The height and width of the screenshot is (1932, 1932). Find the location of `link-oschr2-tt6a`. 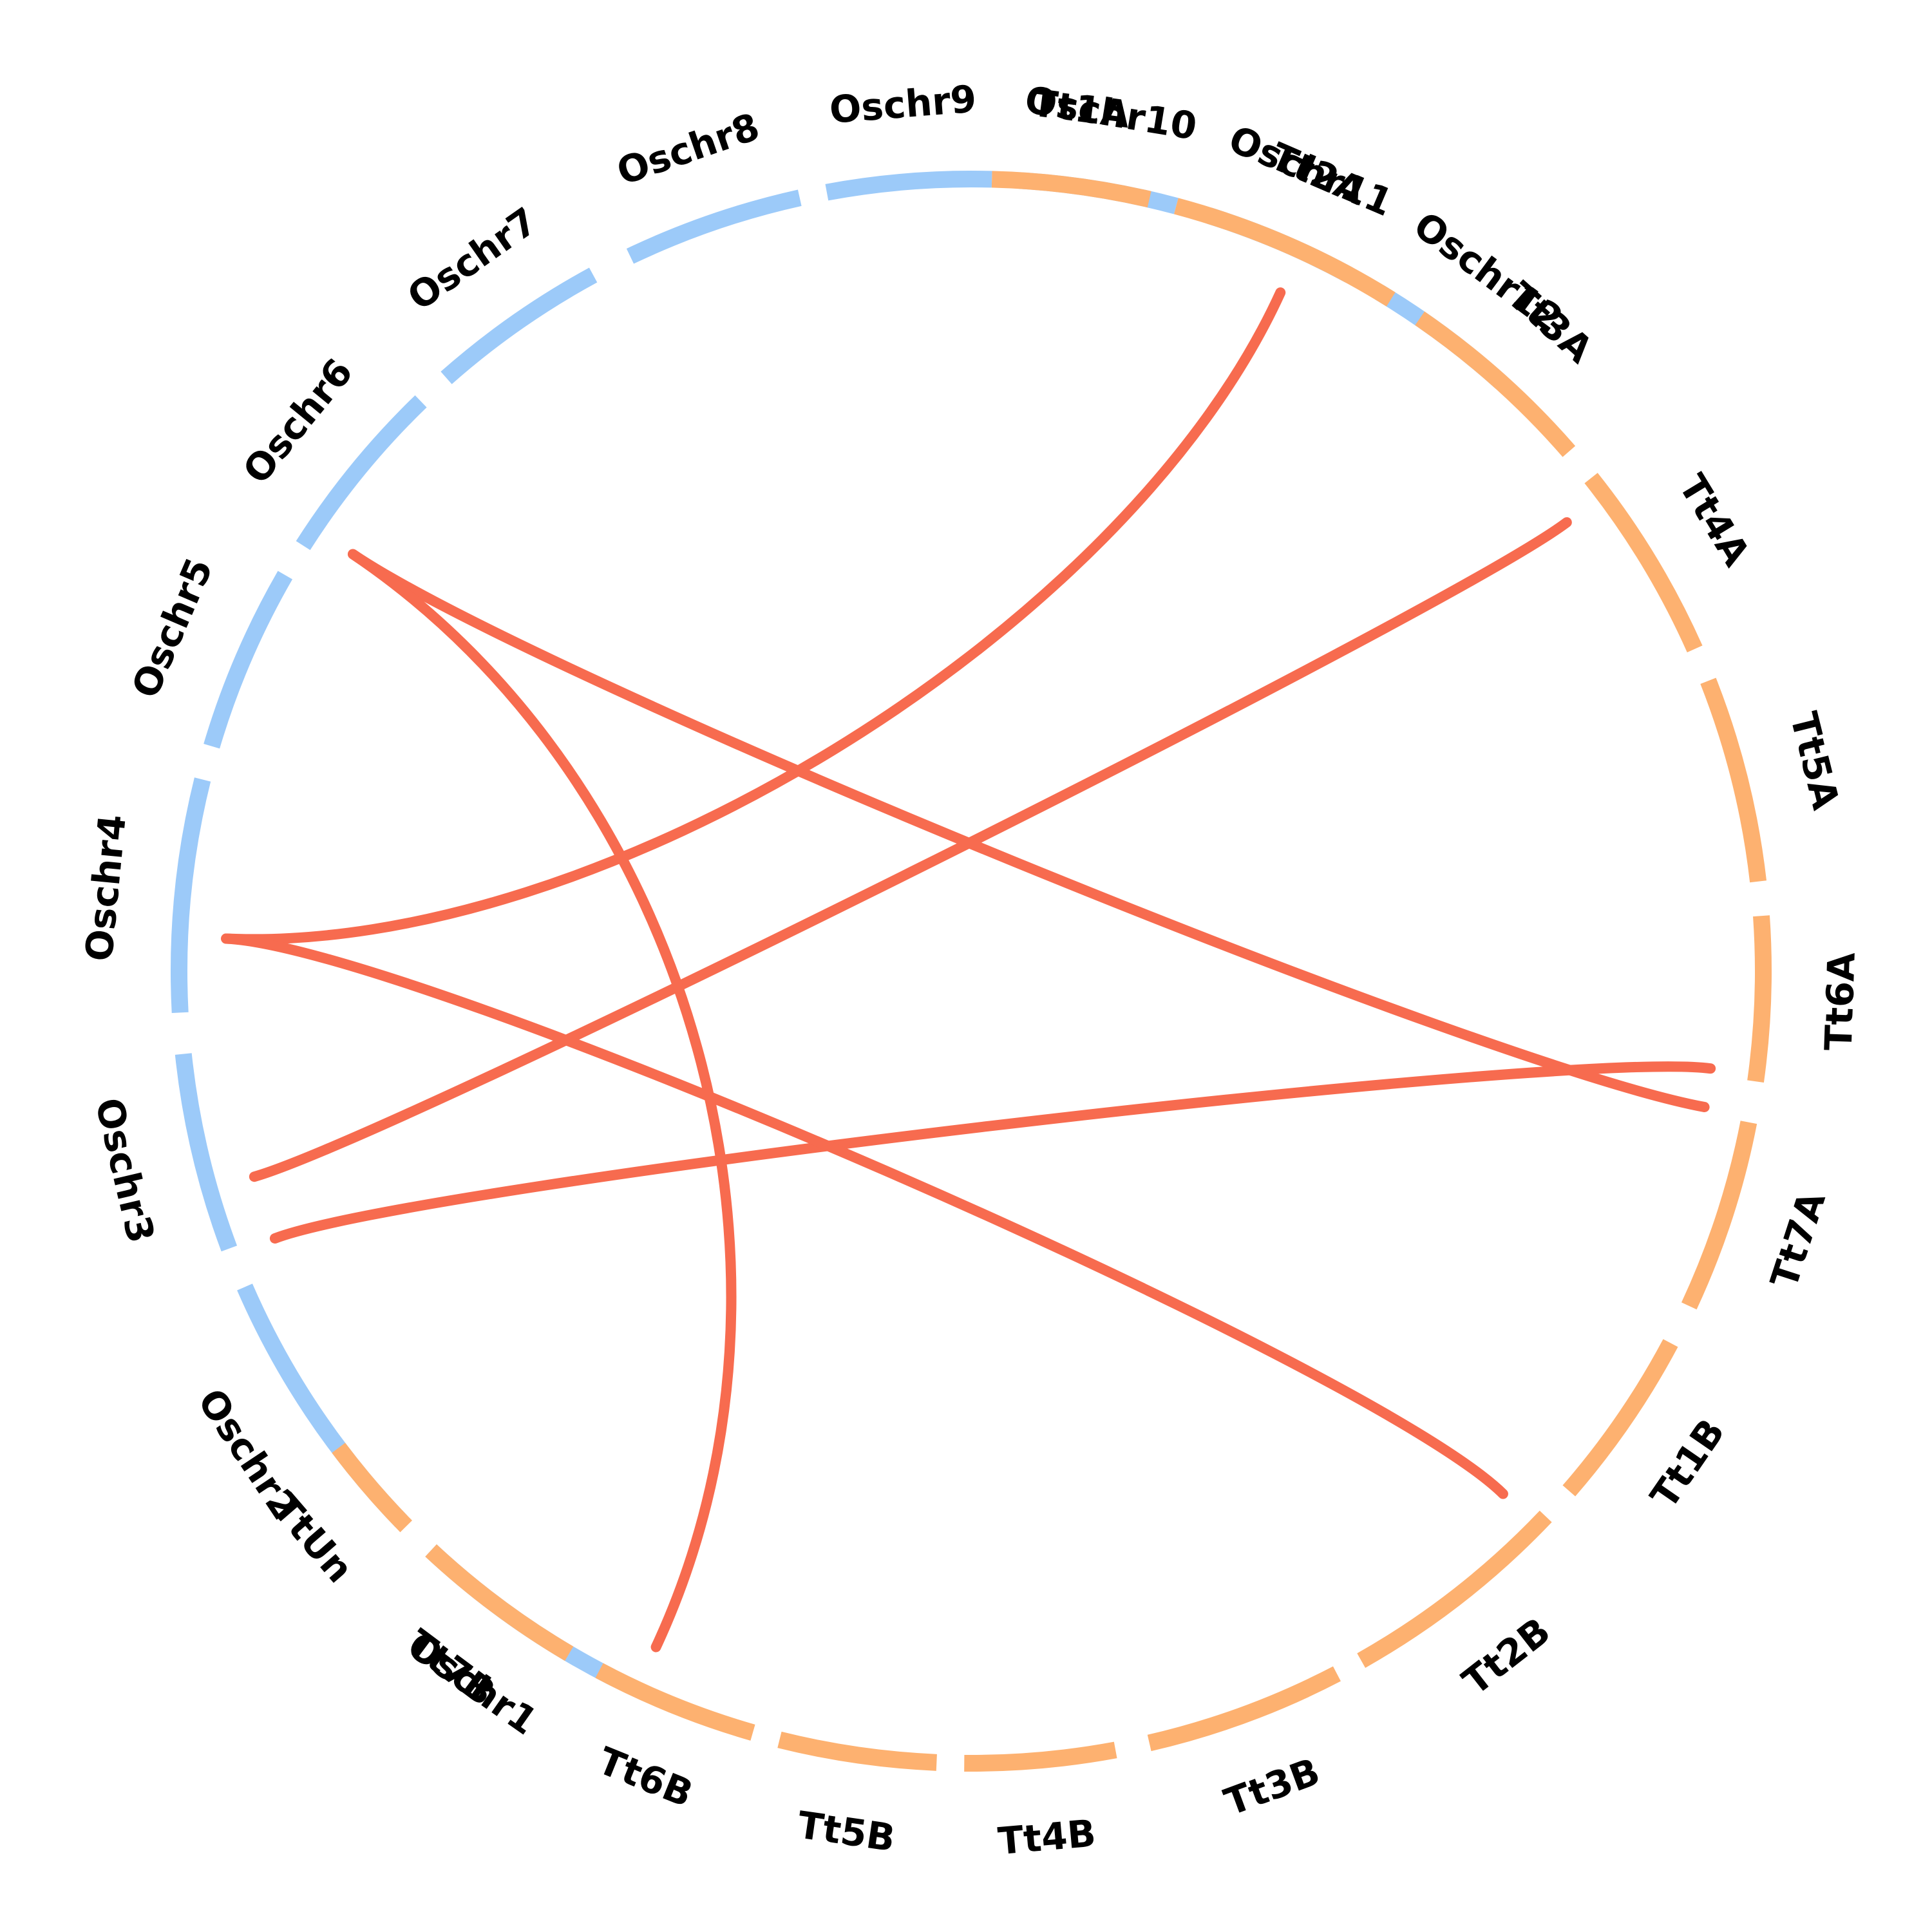

link-oschr2-tt6a is located at coordinates (993, 1153).